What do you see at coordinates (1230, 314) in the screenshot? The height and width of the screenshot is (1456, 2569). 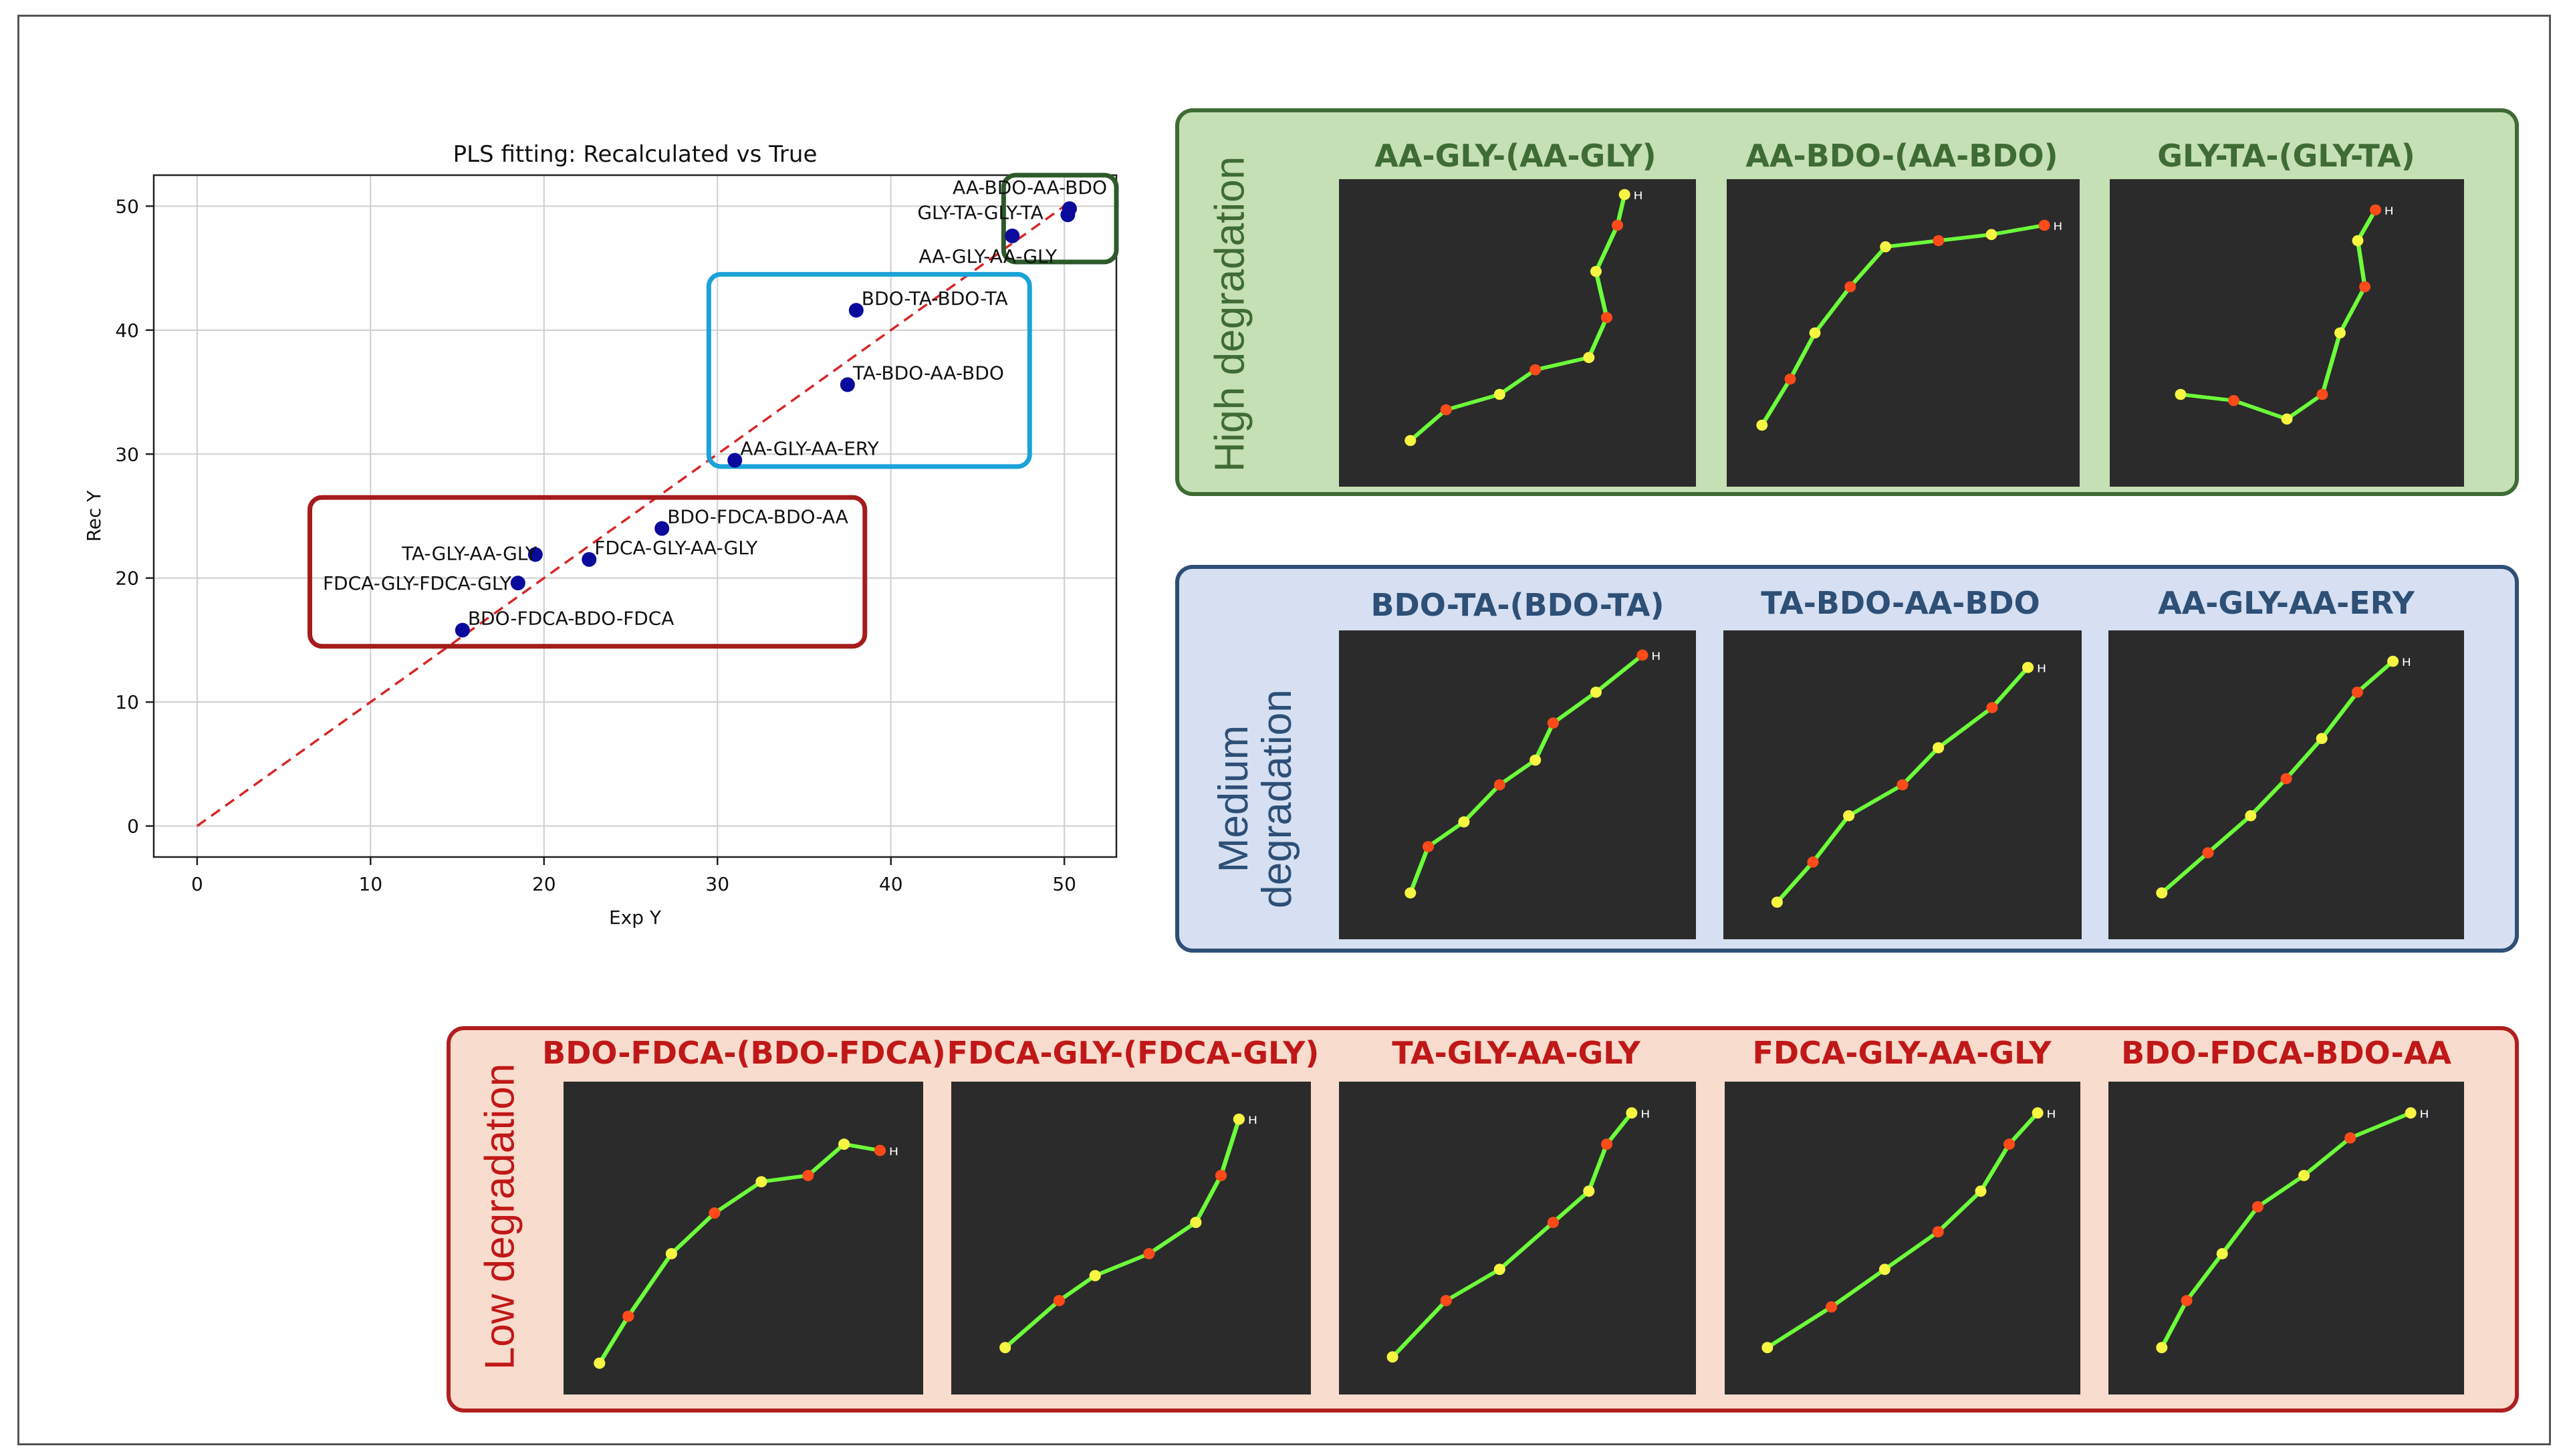 I see `high-degradation-title: High degradation` at bounding box center [1230, 314].